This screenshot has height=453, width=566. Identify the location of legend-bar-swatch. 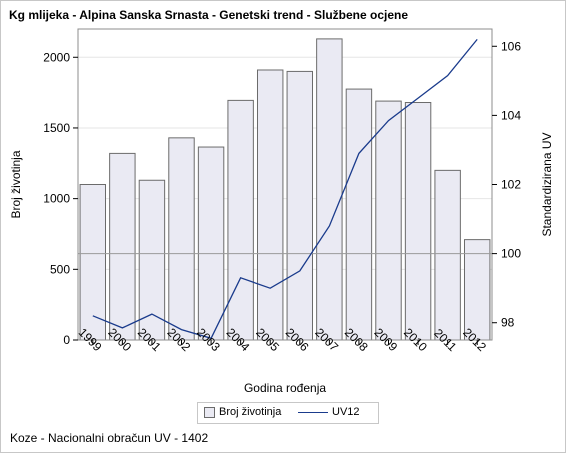
(209, 412).